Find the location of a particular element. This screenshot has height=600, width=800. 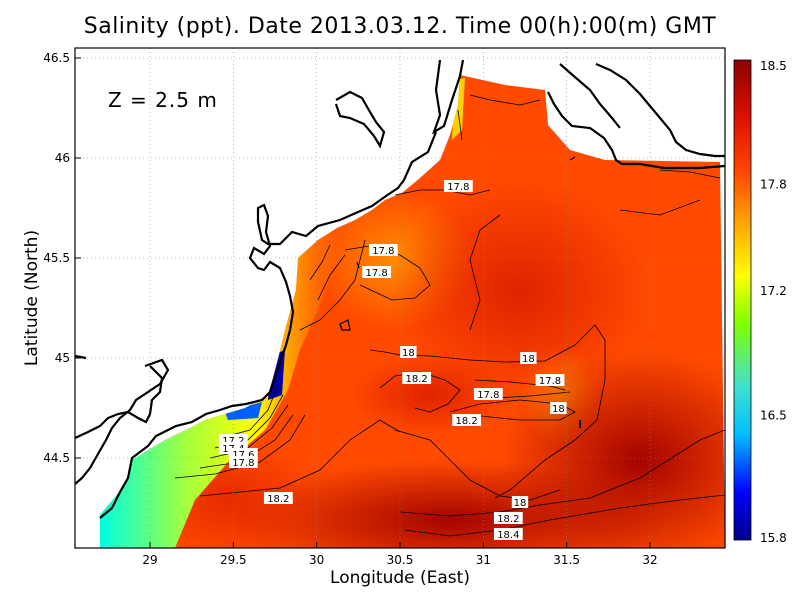

y-tick-label: 44.5 is located at coordinates (56, 458).